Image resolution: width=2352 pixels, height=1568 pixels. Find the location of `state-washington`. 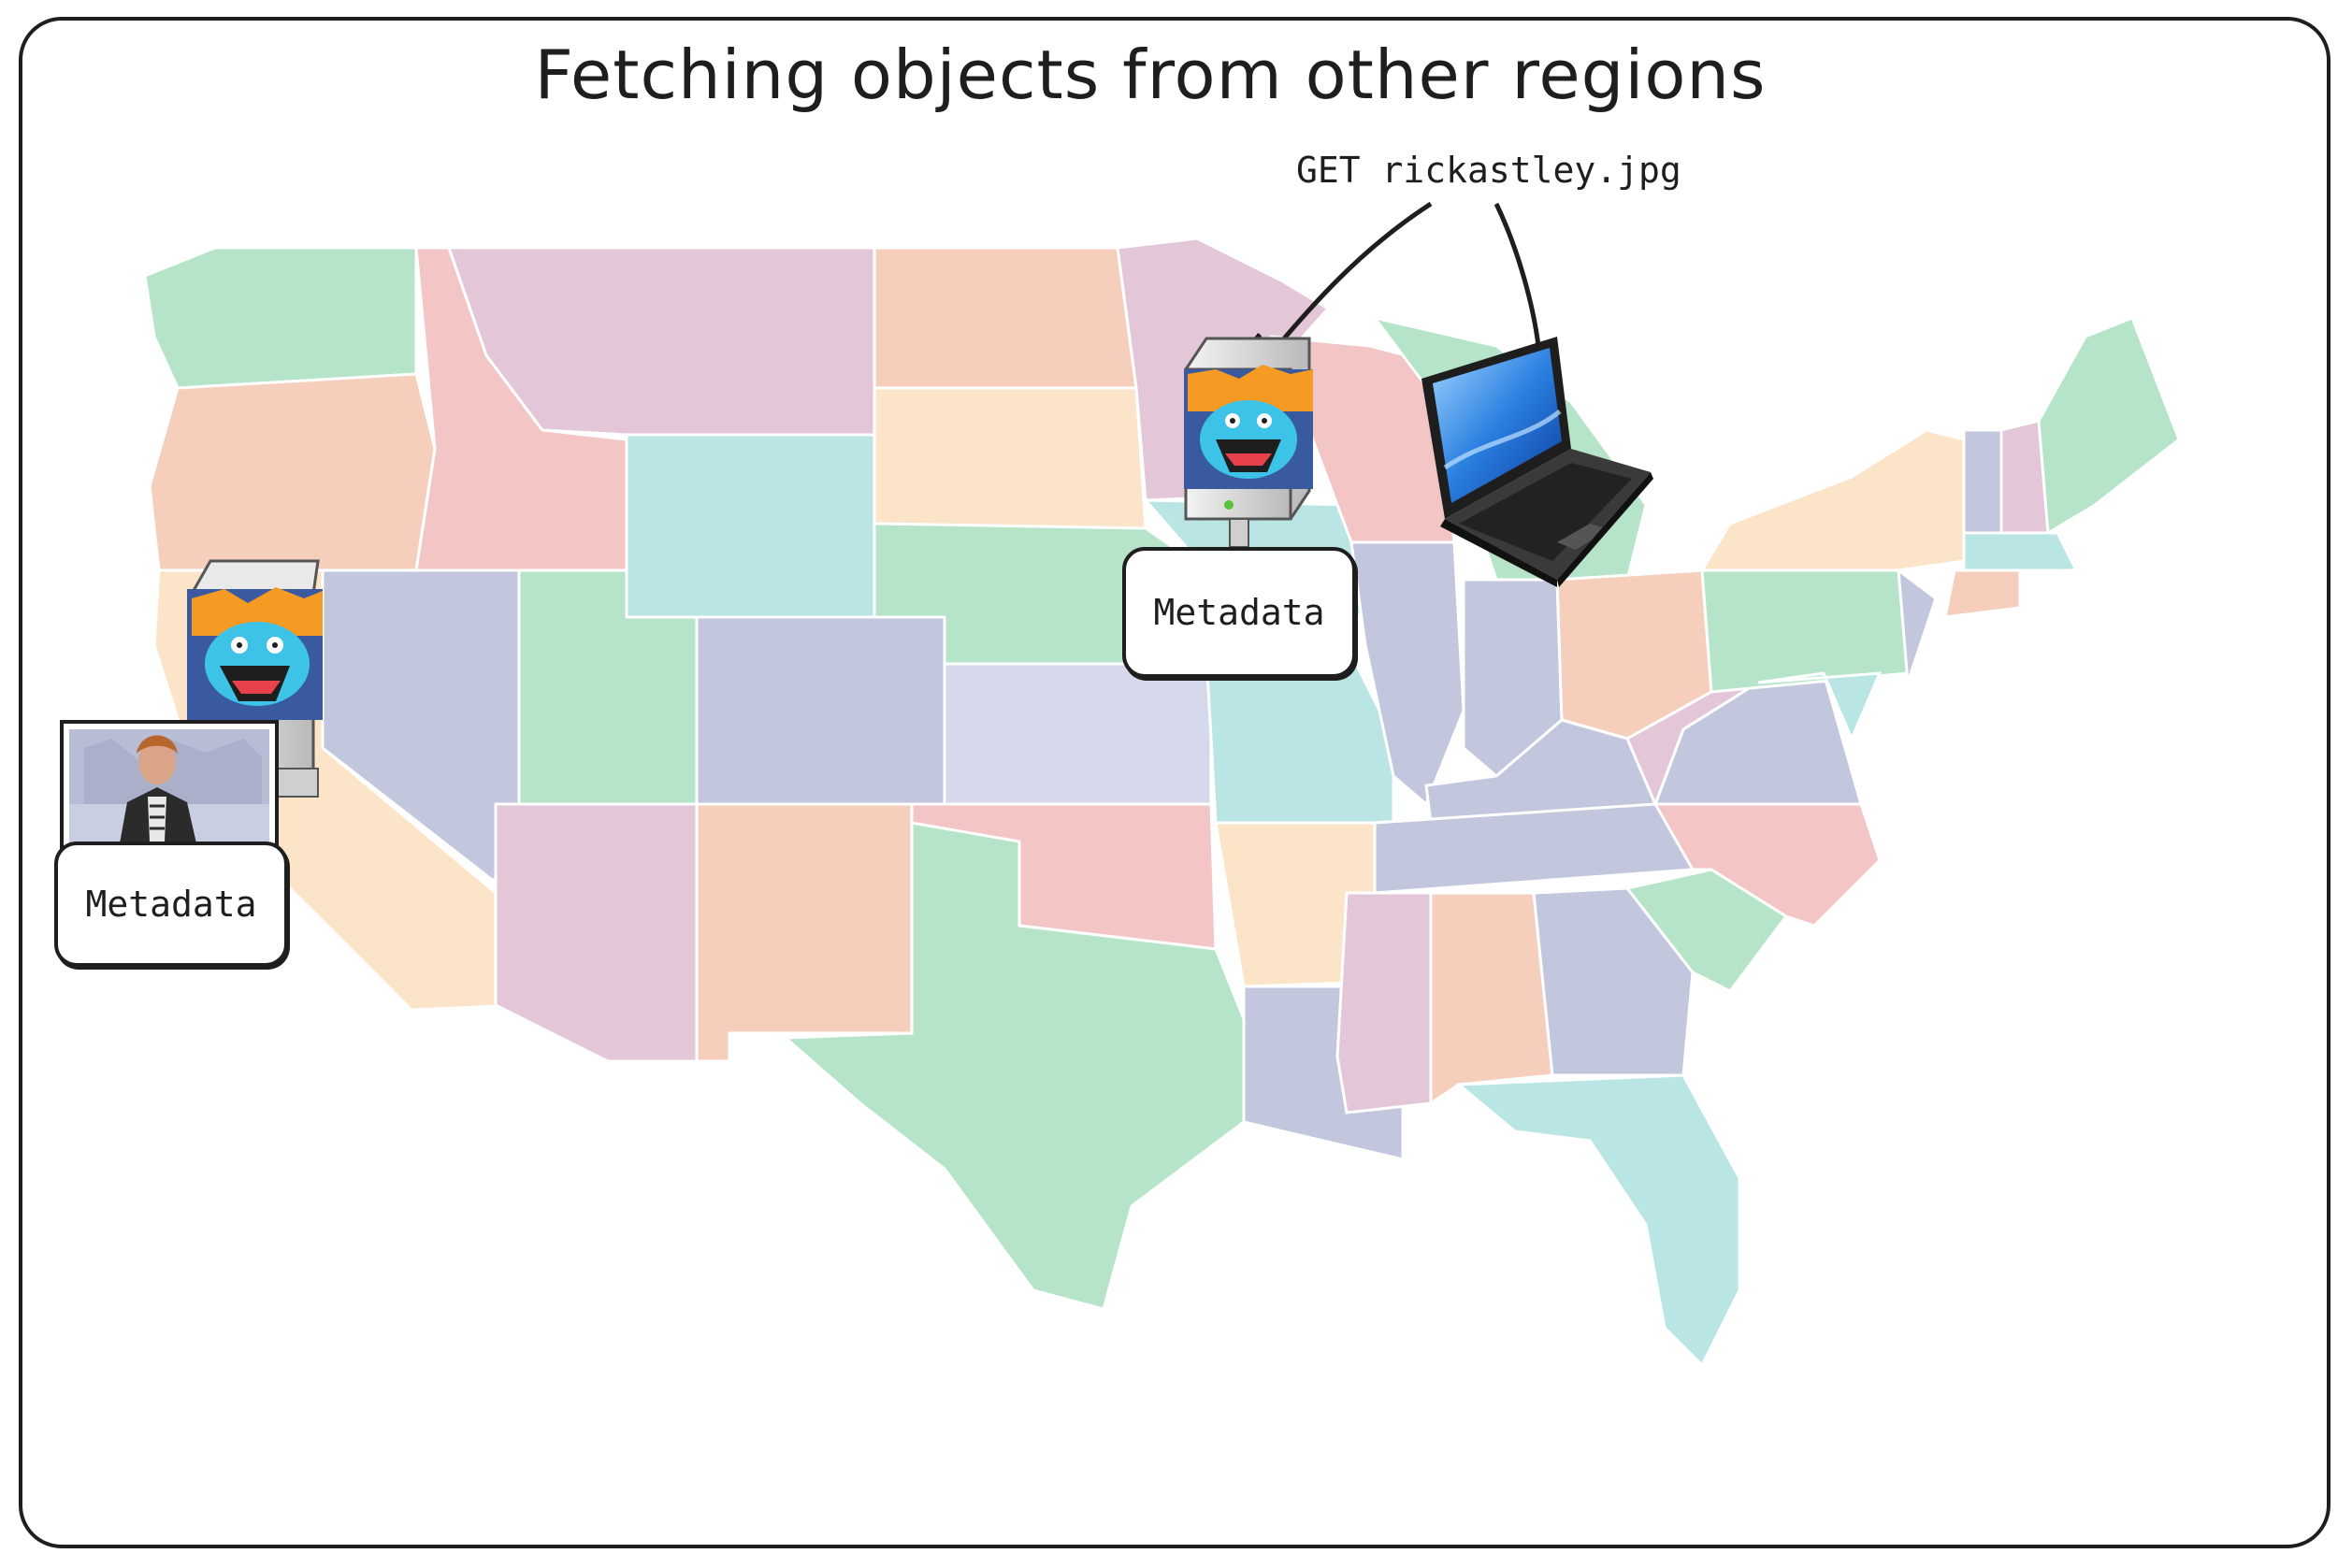

state-washington is located at coordinates (280, 318).